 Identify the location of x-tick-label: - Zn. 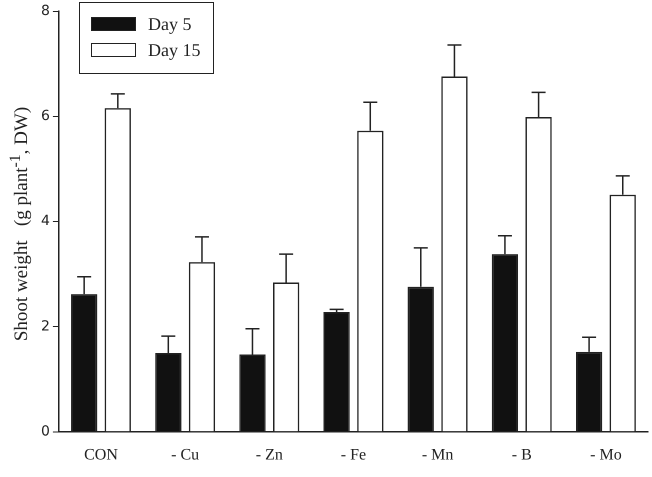
(269, 455).